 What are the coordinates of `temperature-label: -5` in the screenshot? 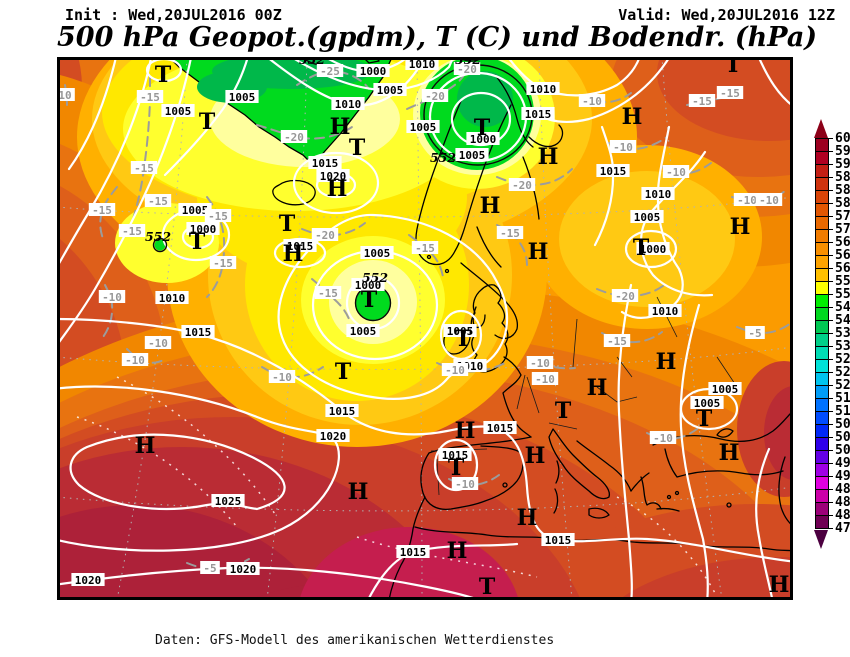 It's located at (210, 568).